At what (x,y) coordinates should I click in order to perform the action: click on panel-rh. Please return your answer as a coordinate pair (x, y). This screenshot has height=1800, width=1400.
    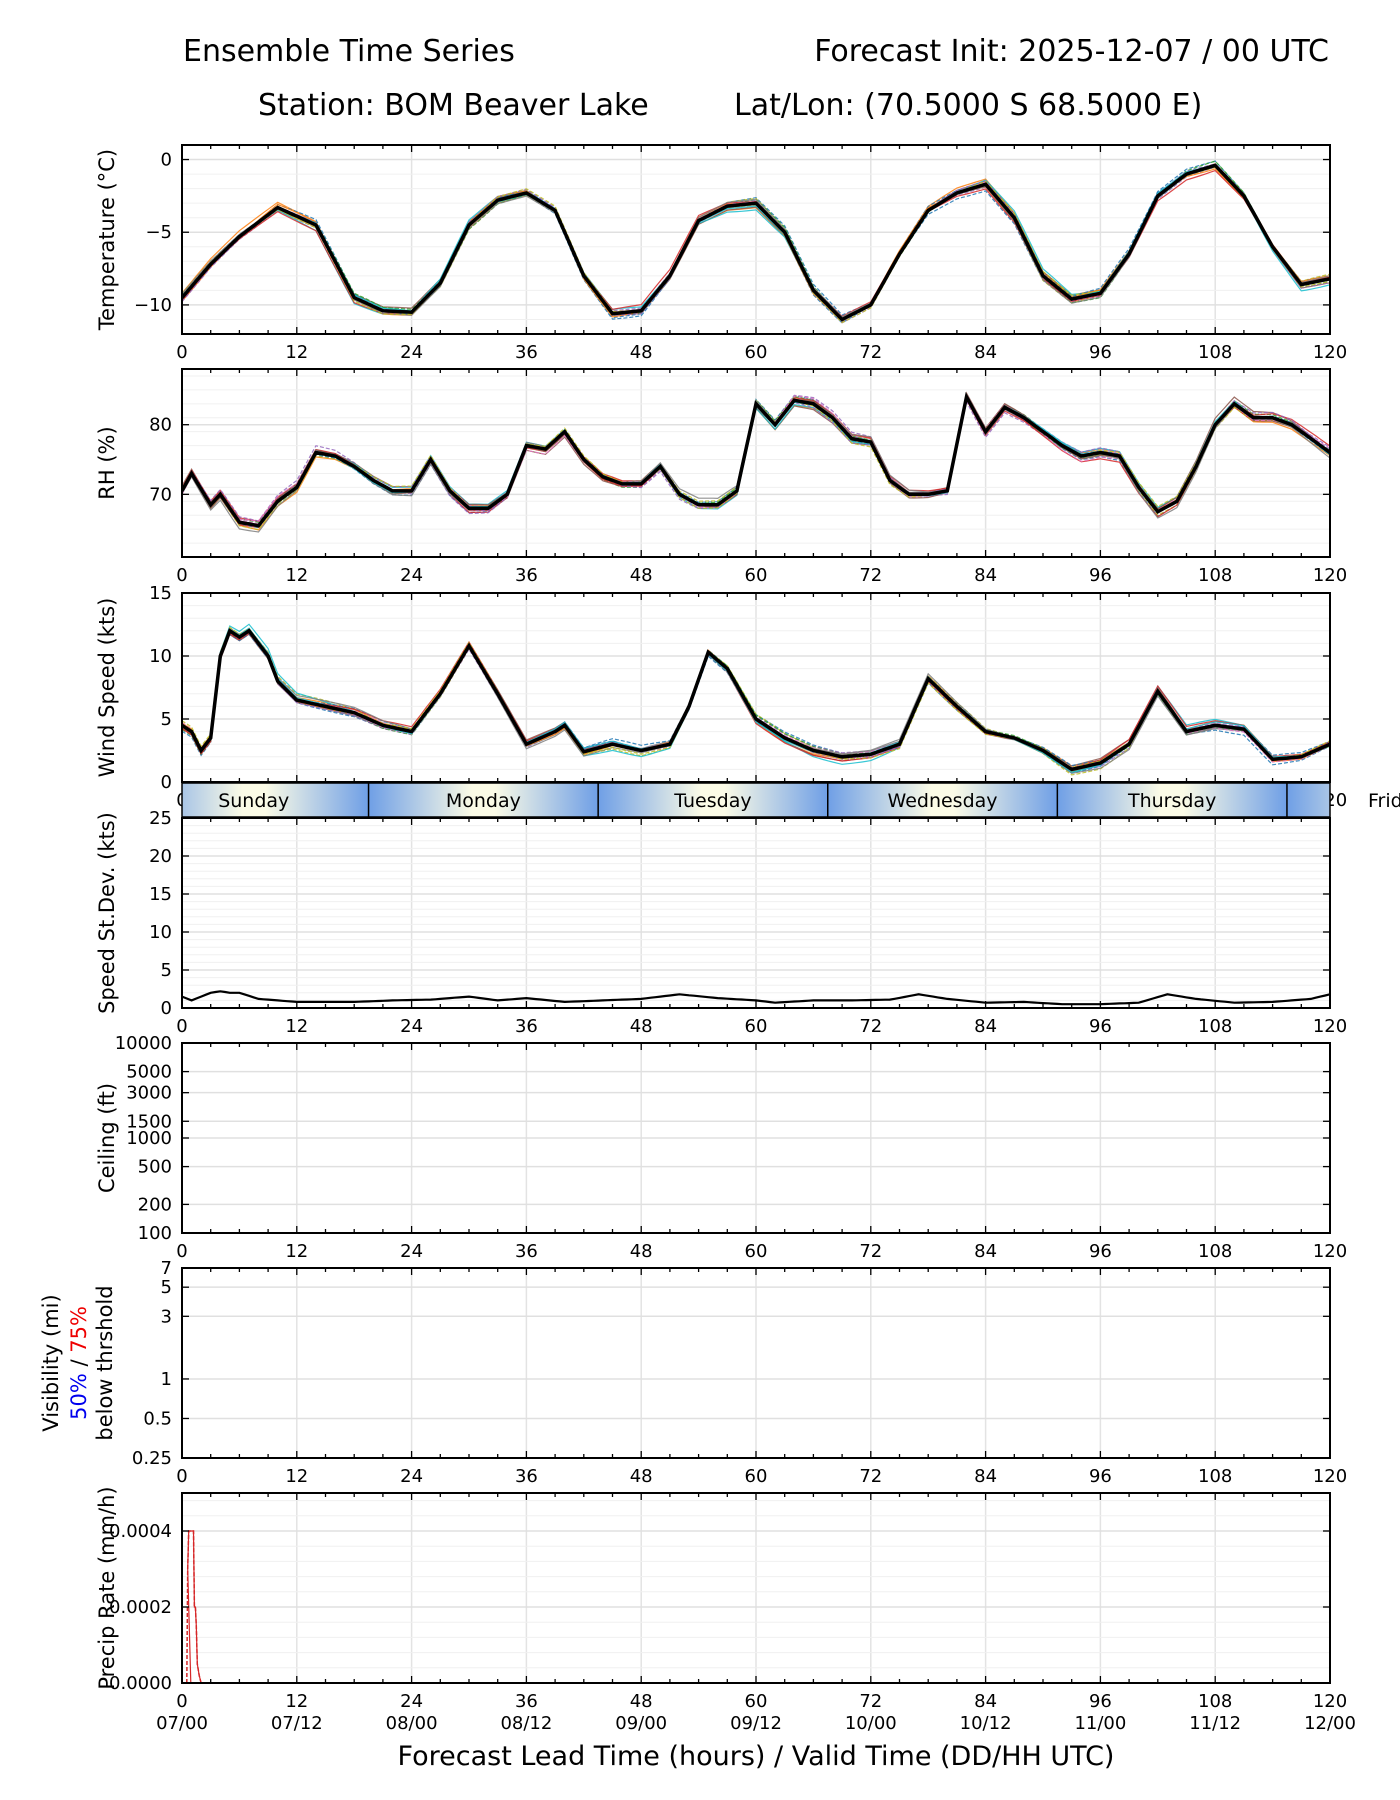
    Looking at the image, I should click on (756, 463).